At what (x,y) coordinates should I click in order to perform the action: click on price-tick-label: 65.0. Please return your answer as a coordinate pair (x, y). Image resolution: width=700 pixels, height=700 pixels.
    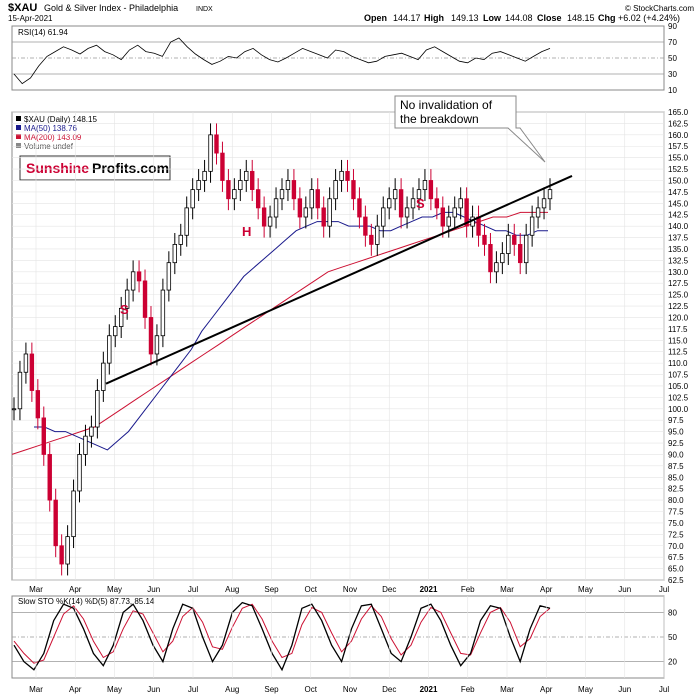
    Looking at the image, I should click on (676, 569).